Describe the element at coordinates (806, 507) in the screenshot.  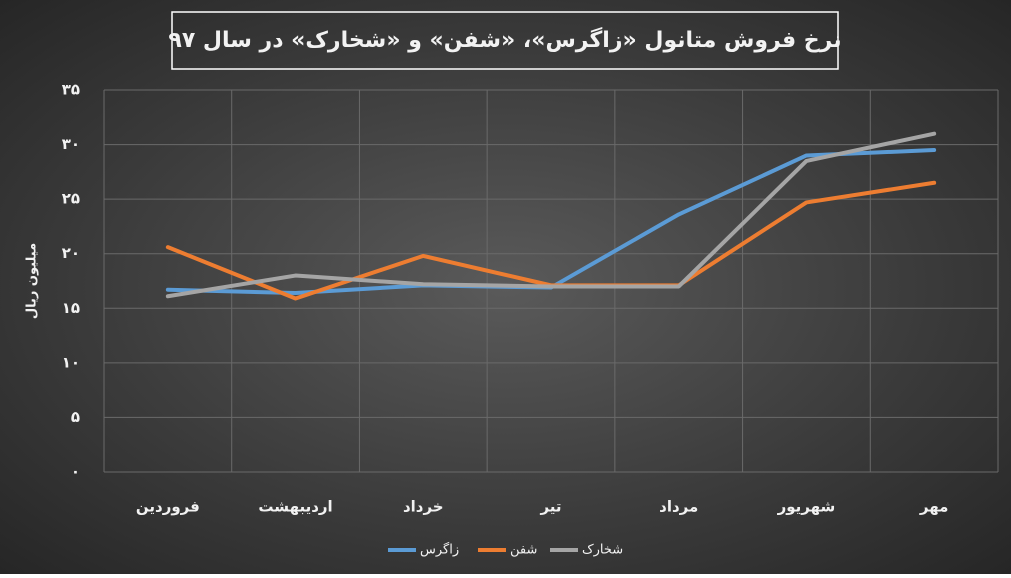
I see `x-tick-label: شهریور` at that location.